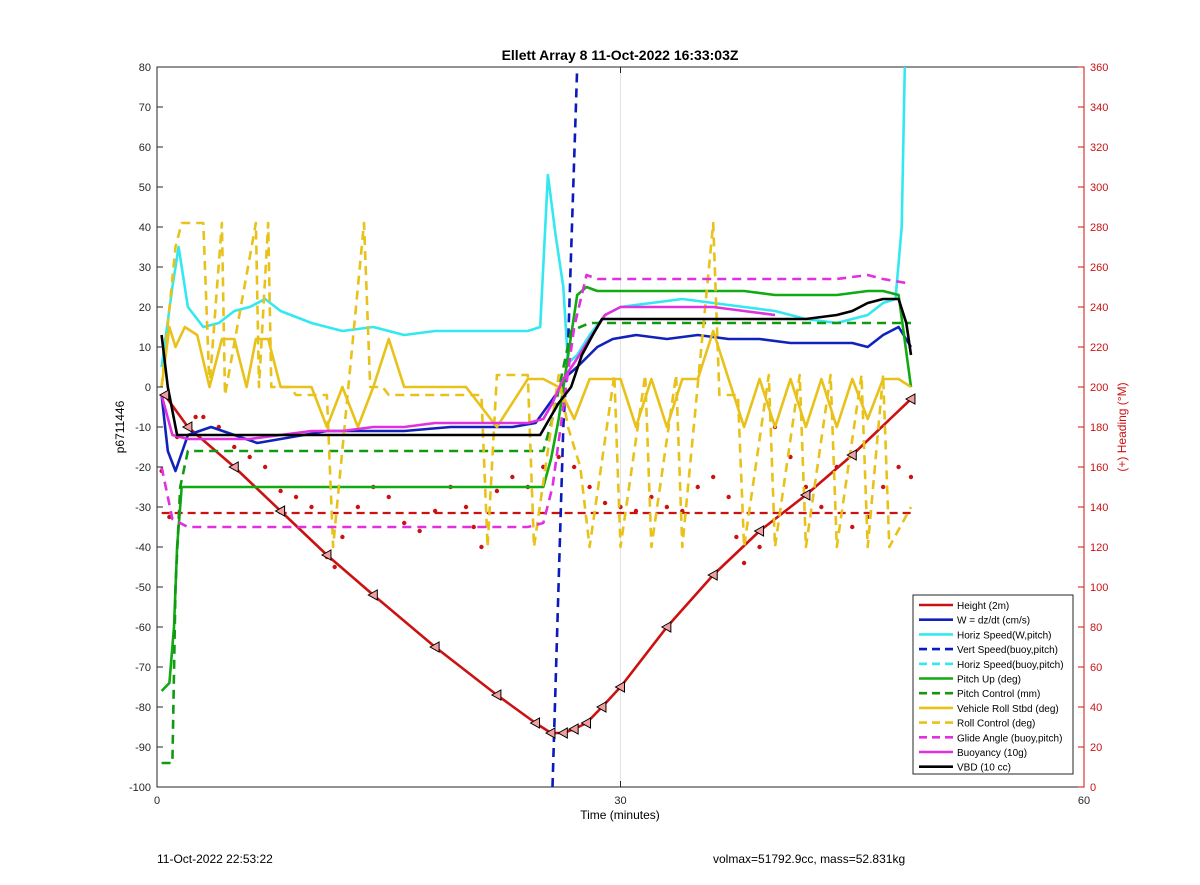  I want to click on y2-tick-label: 100, so click(1099, 588).